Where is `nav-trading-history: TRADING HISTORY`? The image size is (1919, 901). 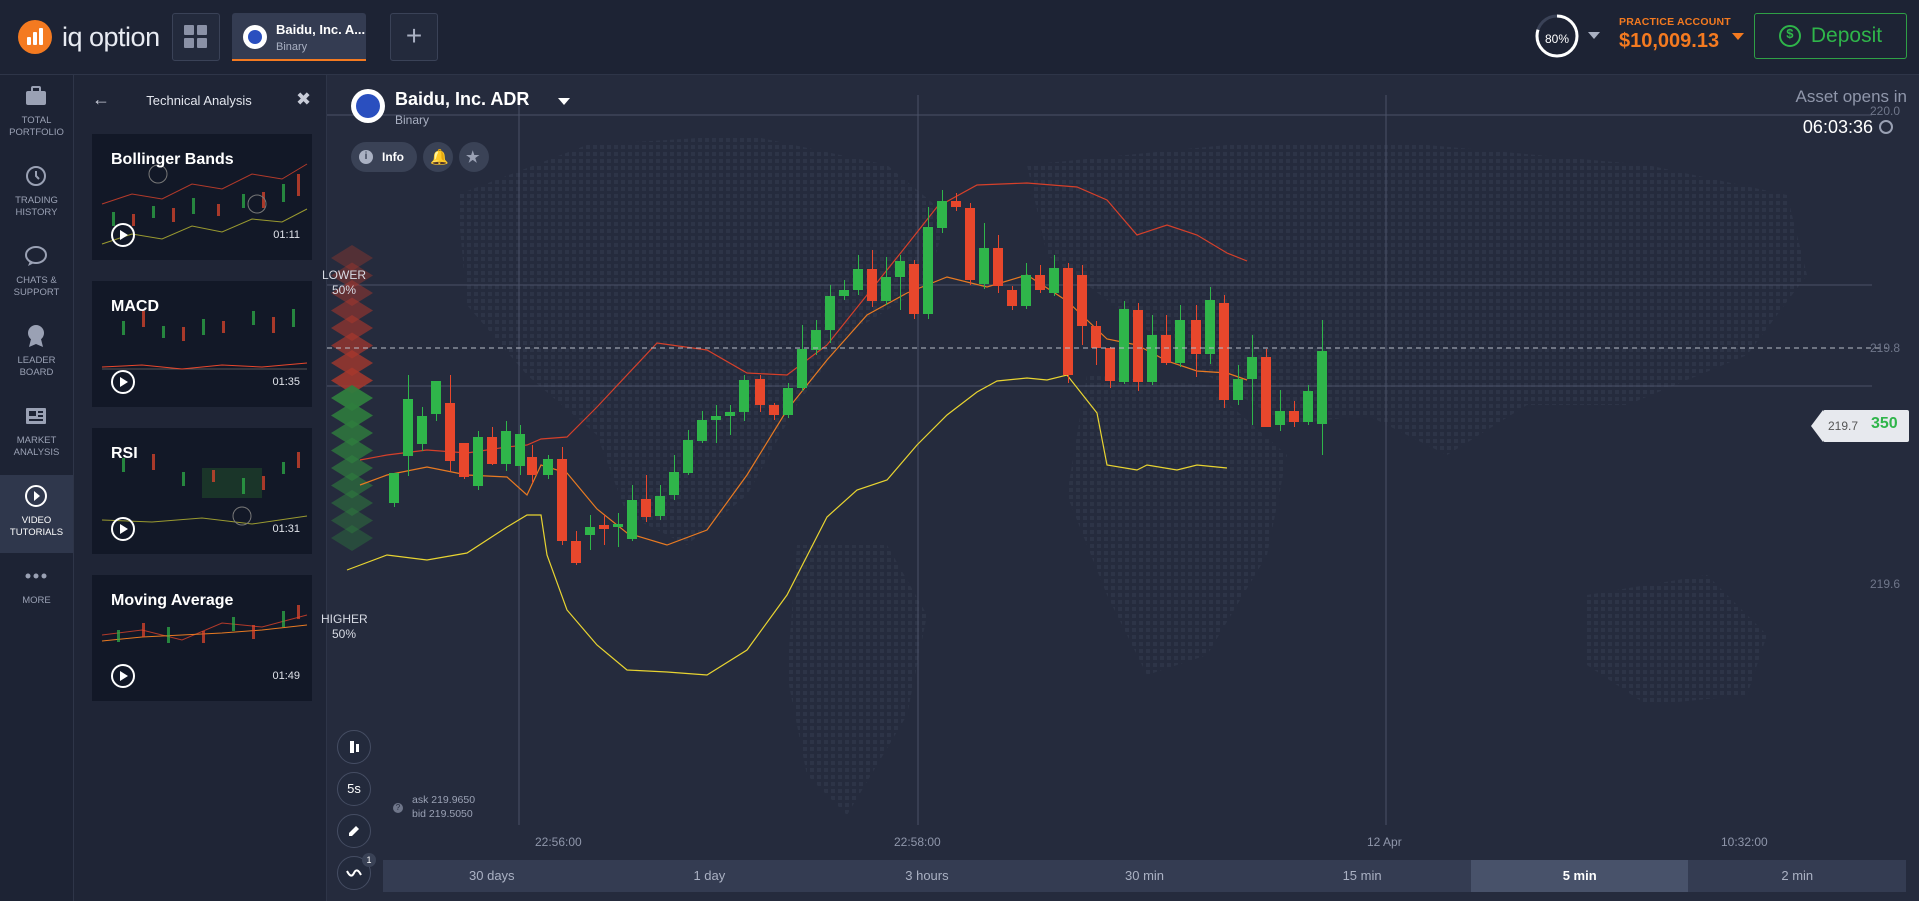
nav-trading-history: TRADING HISTORY is located at coordinates (36, 194).